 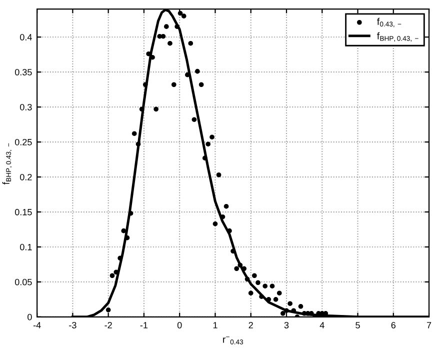 What do you see at coordinates (429, 325) in the screenshot?
I see `x-tick-label: 7` at bounding box center [429, 325].